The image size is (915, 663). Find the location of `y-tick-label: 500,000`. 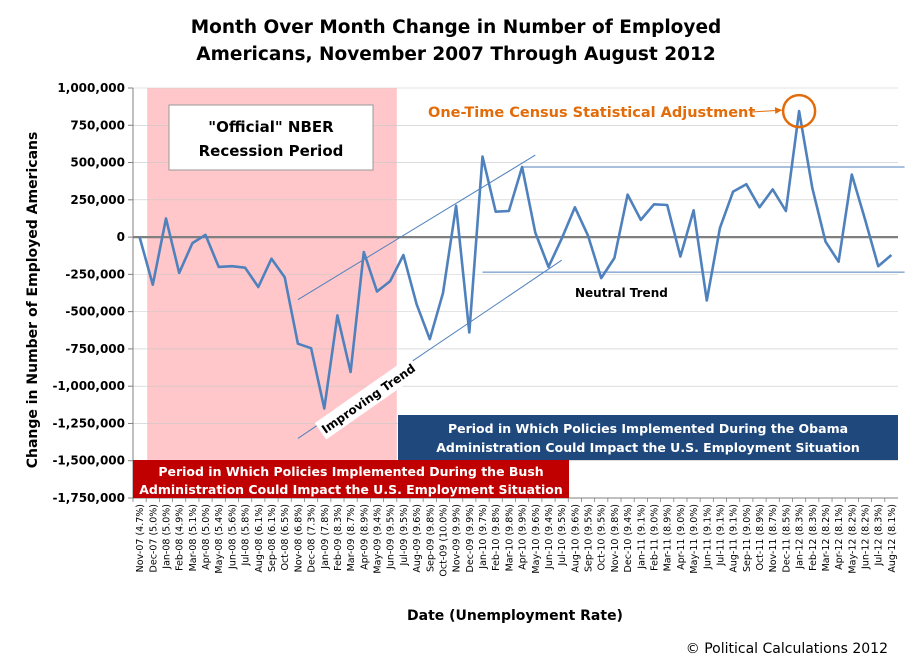

y-tick-label: 500,000 is located at coordinates (97, 163).